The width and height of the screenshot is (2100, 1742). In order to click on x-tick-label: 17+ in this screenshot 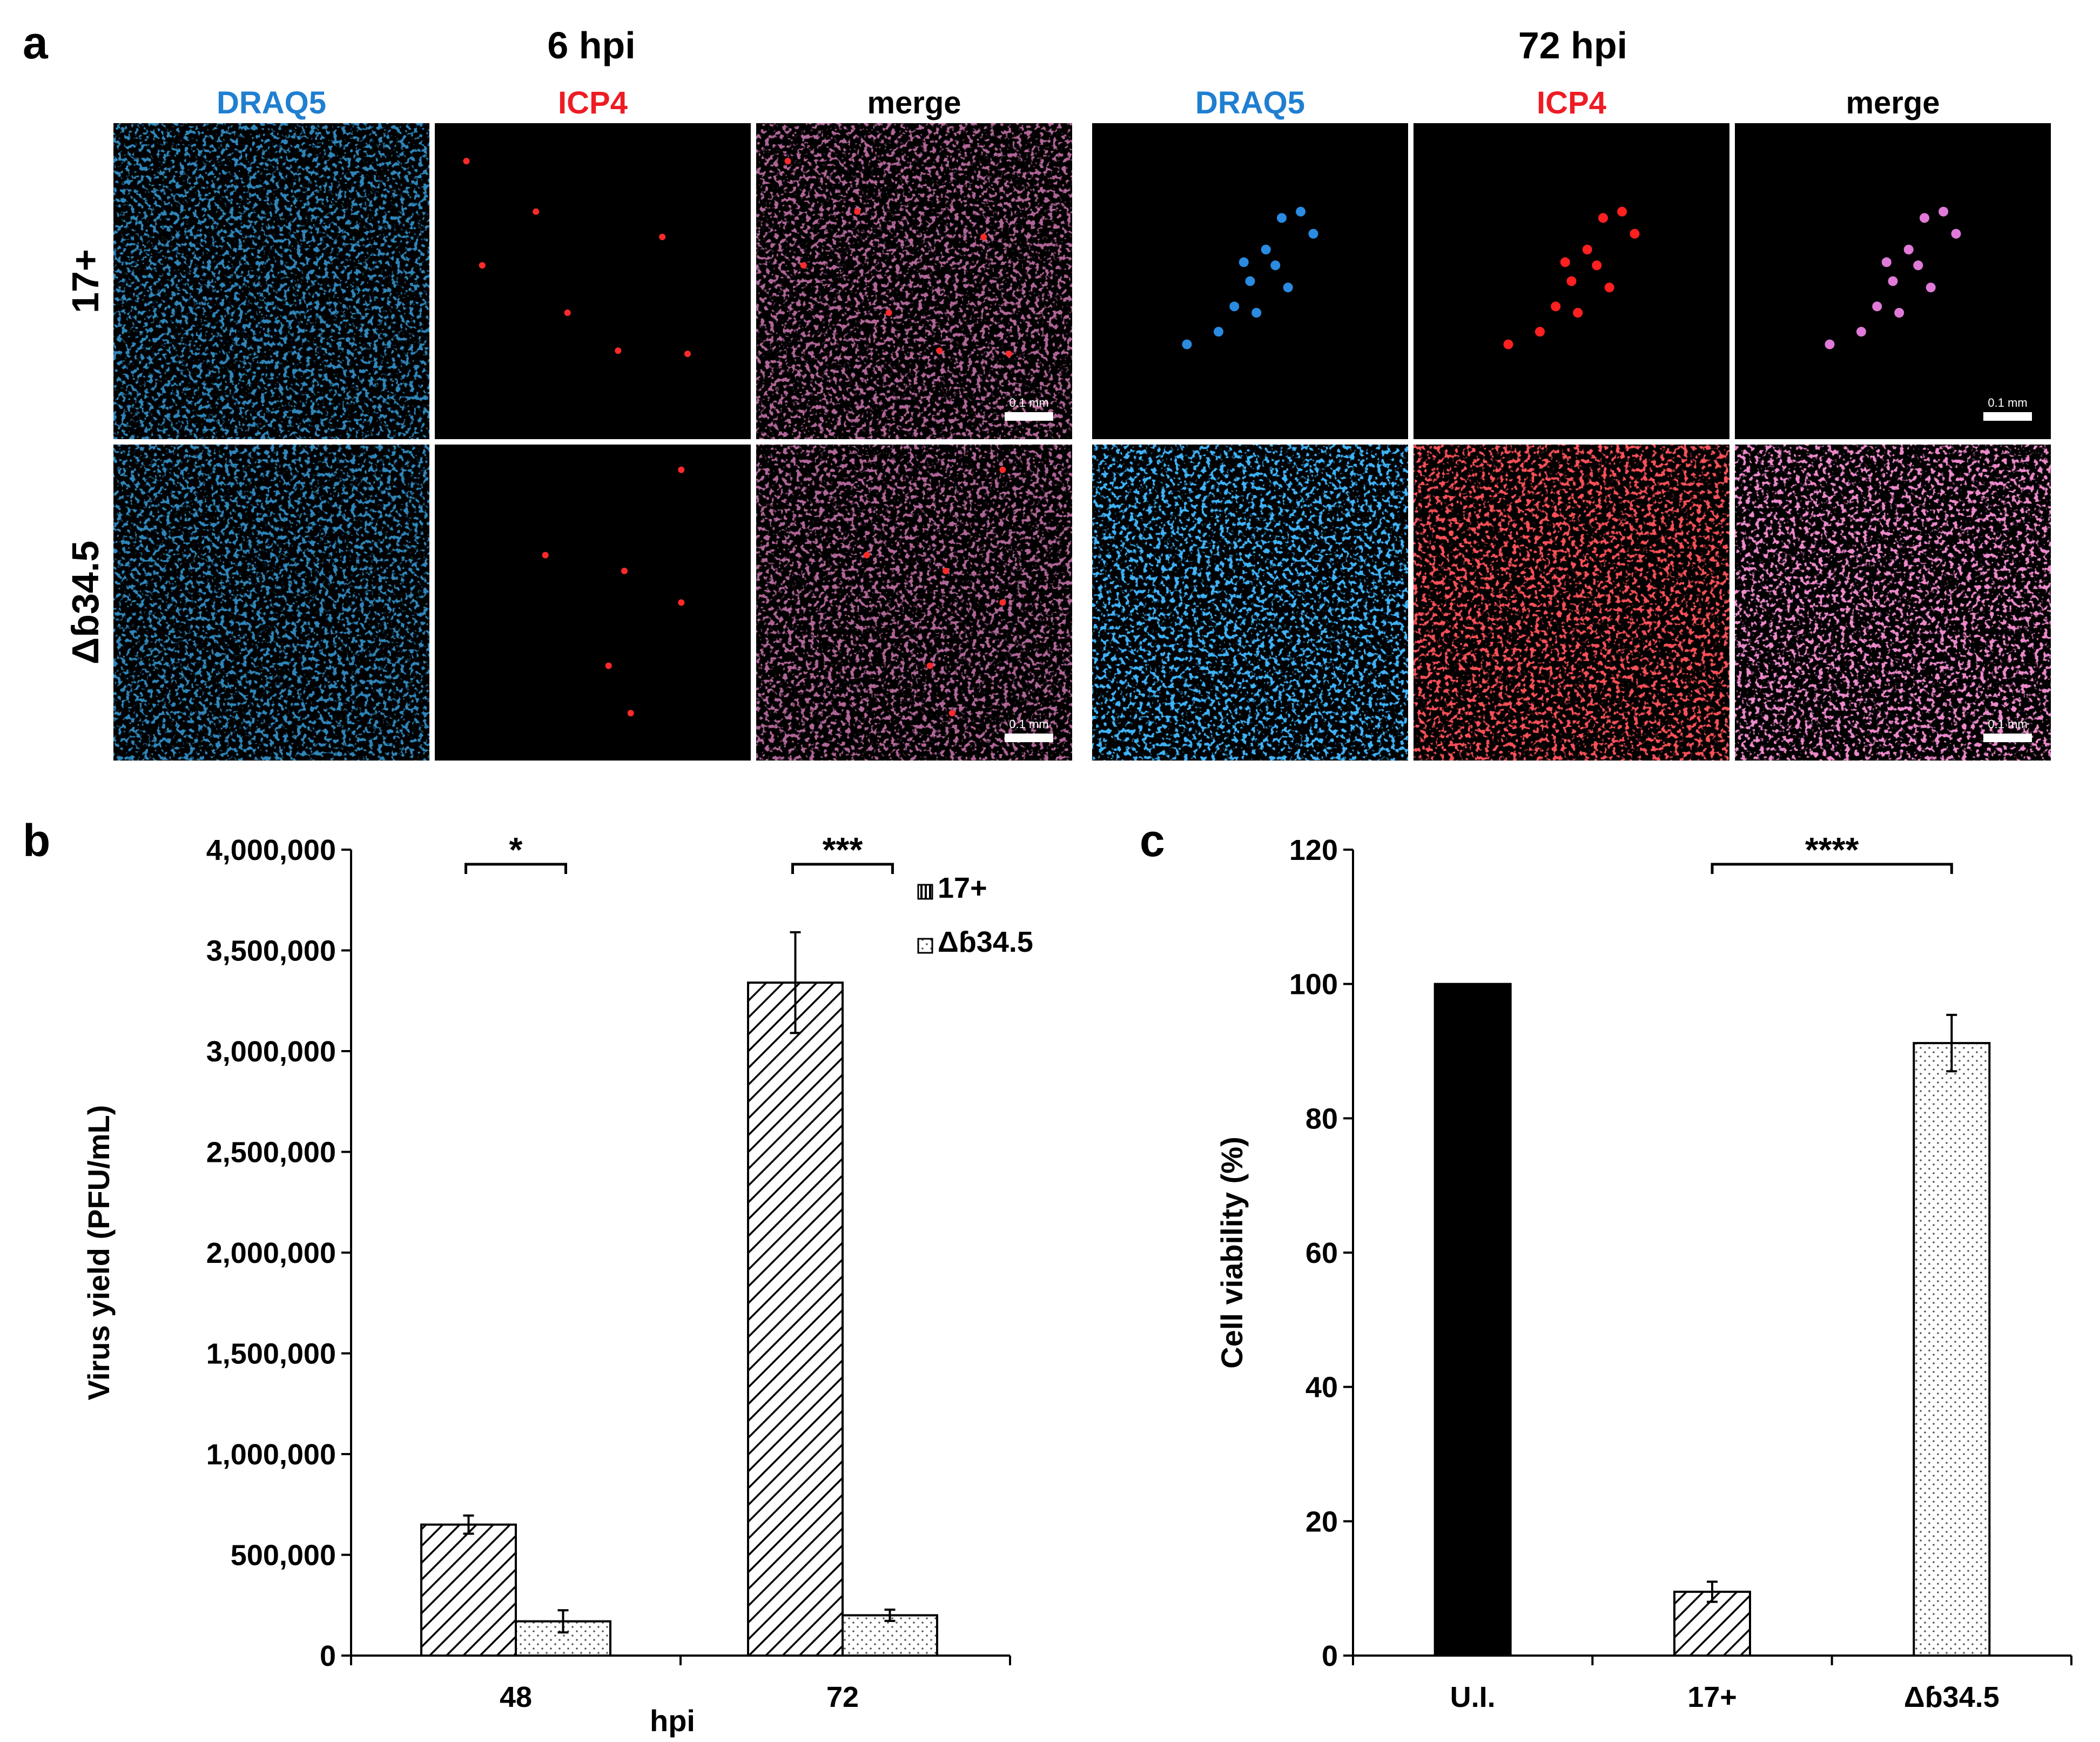, I will do `click(1712, 1697)`.